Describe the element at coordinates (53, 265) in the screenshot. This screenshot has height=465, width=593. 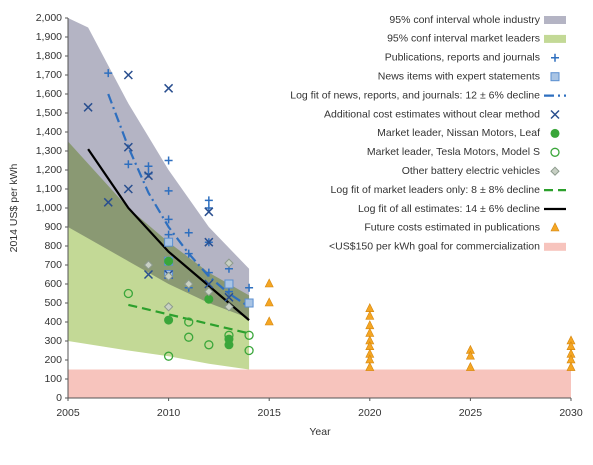
I see `y-tick-label: 700` at that location.